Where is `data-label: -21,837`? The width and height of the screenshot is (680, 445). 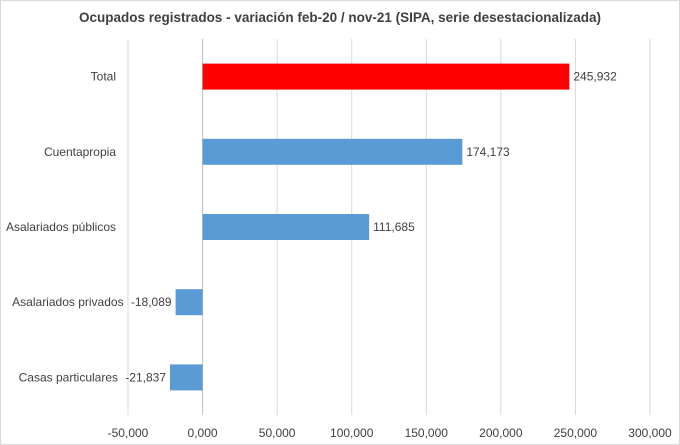 data-label: -21,837 is located at coordinates (145, 377).